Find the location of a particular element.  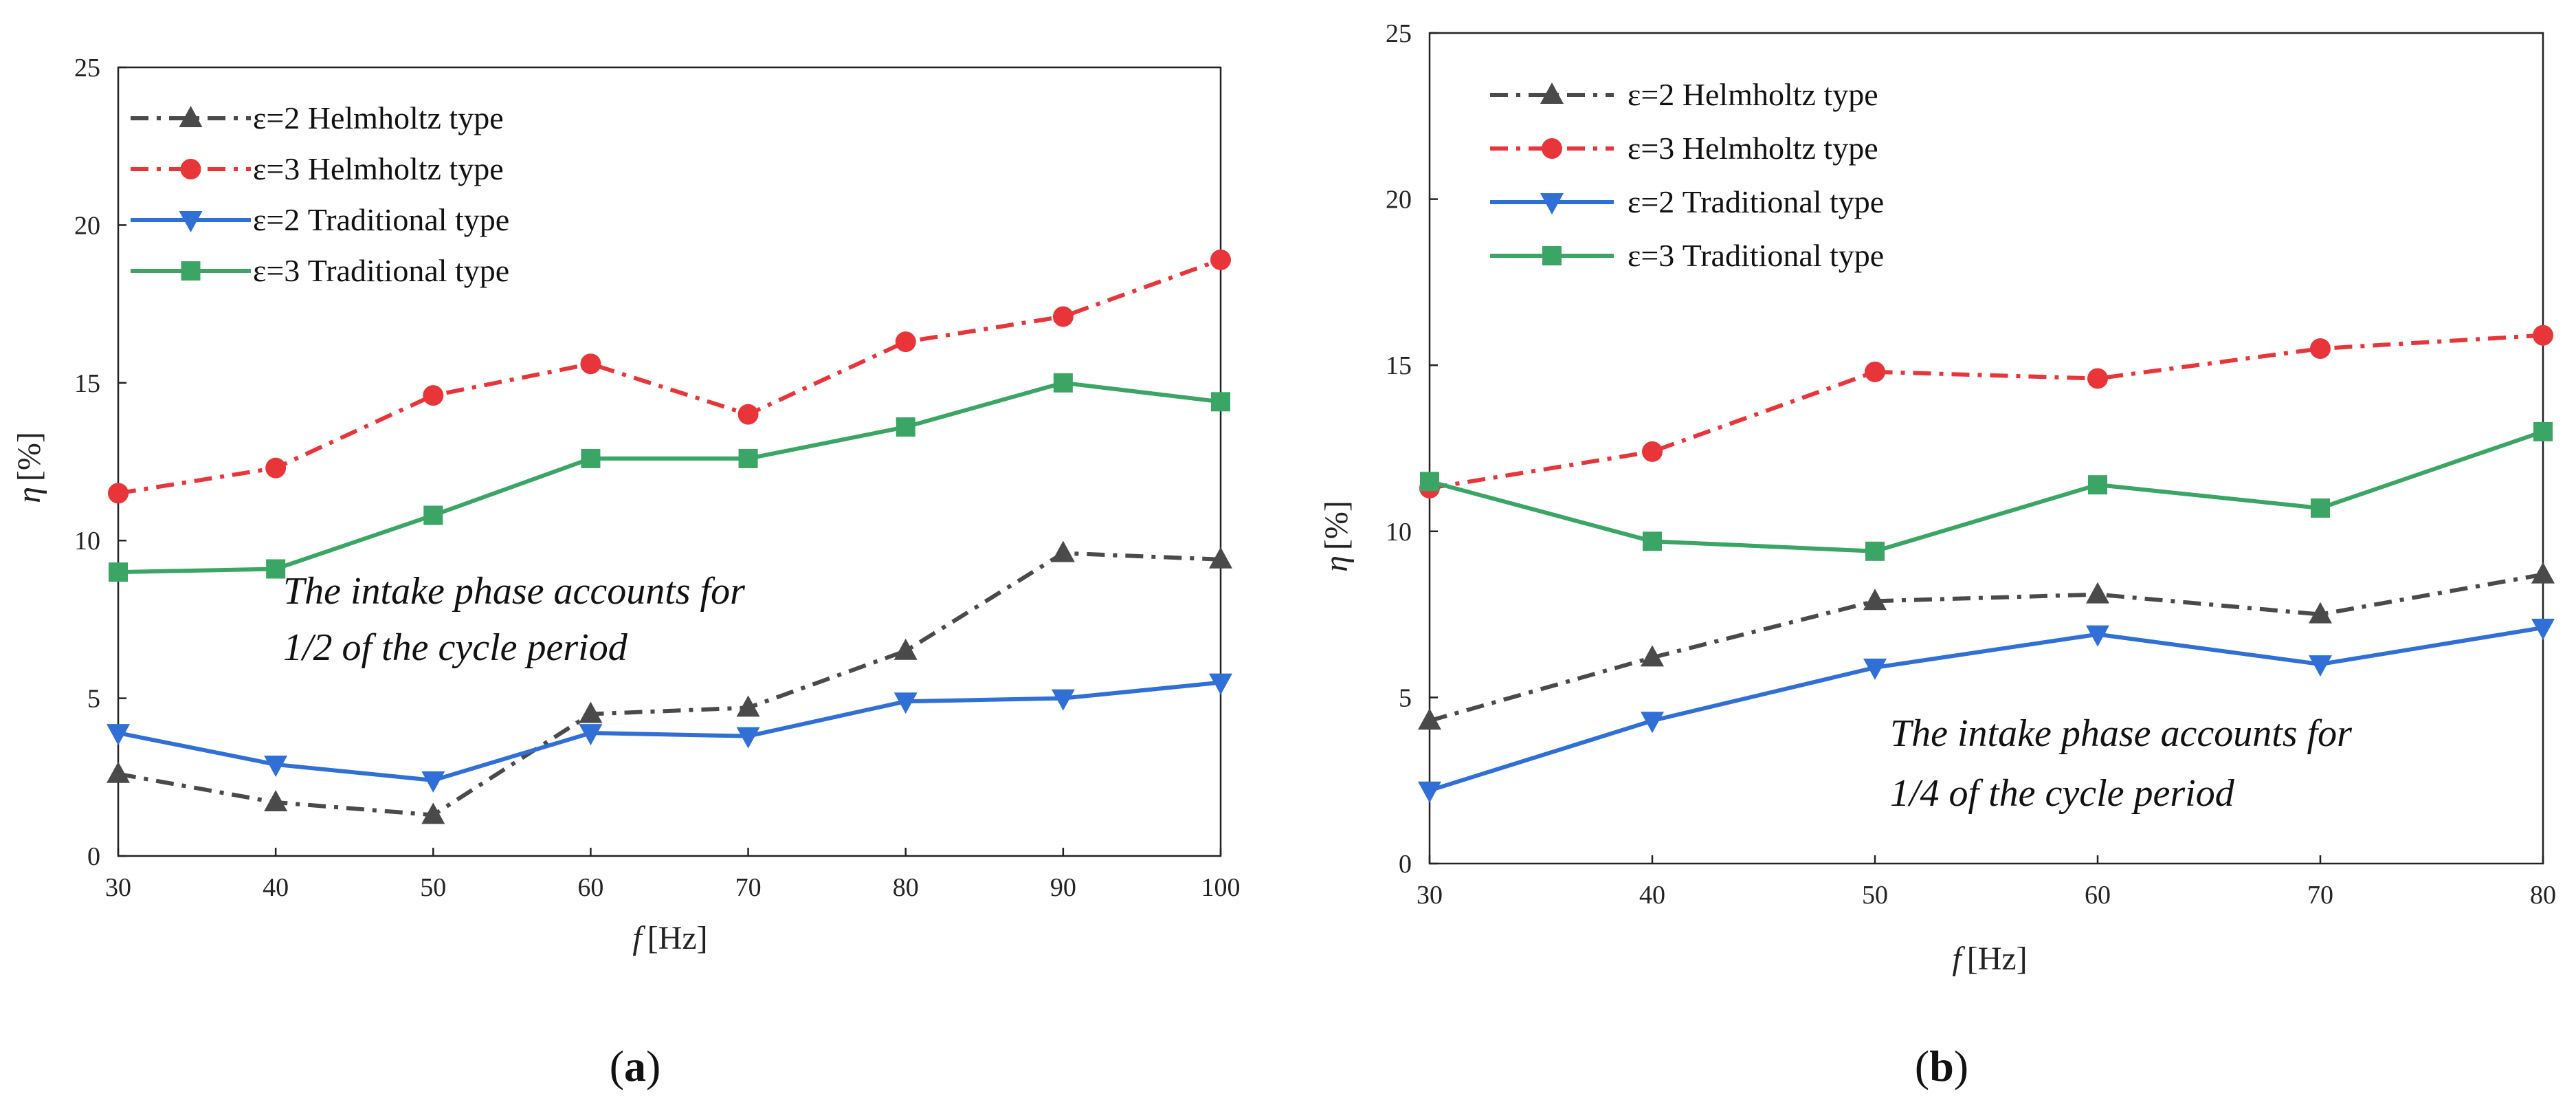

chart-b-legend-label: ε=3 Traditional type is located at coordinates (1756, 255).